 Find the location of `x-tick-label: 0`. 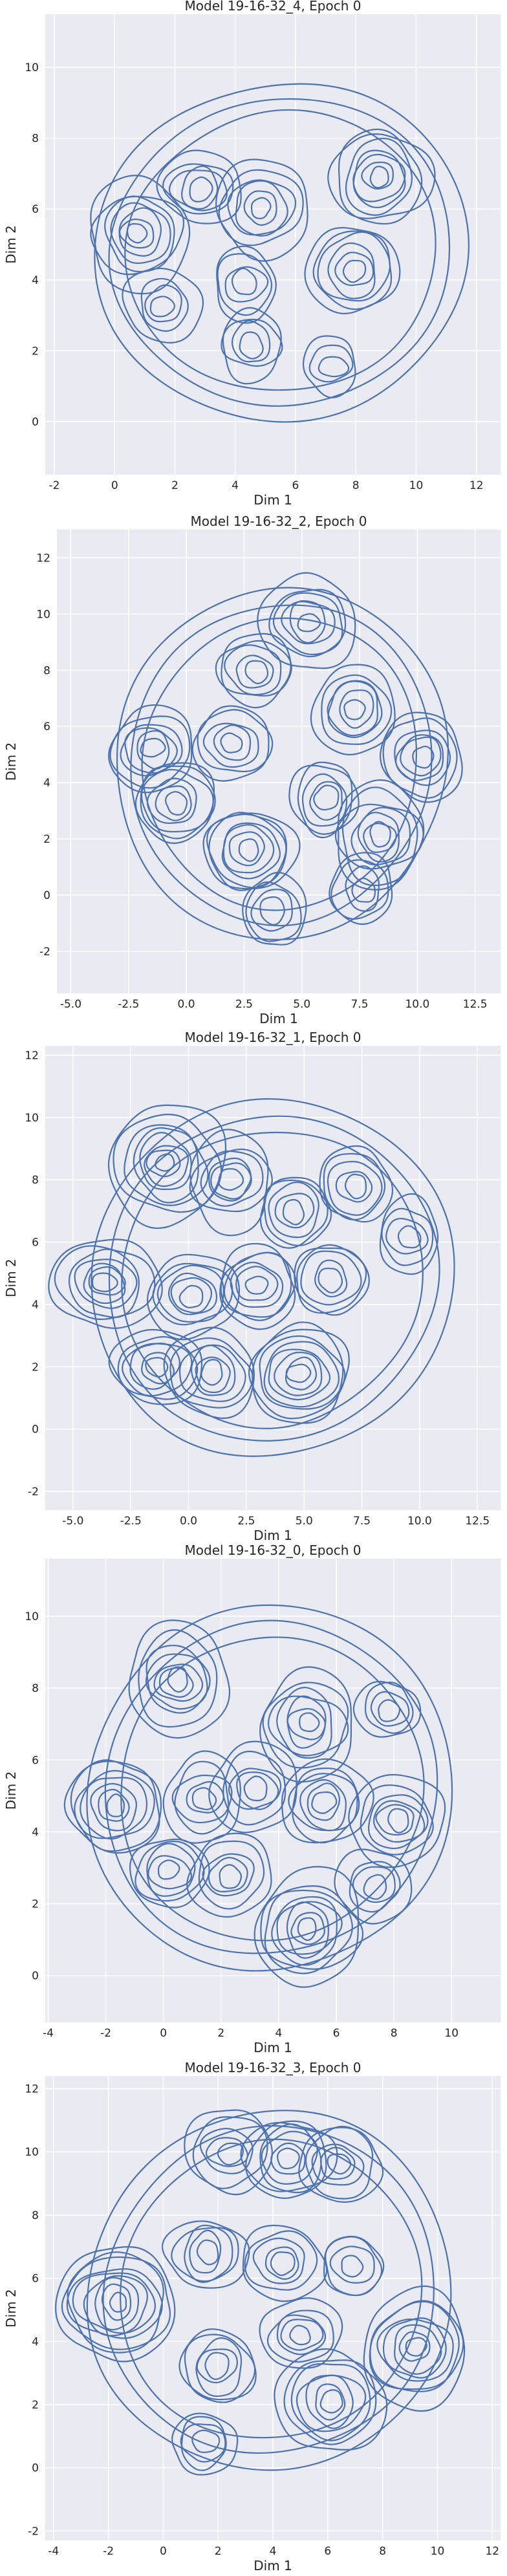

x-tick-label: 0 is located at coordinates (114, 485).